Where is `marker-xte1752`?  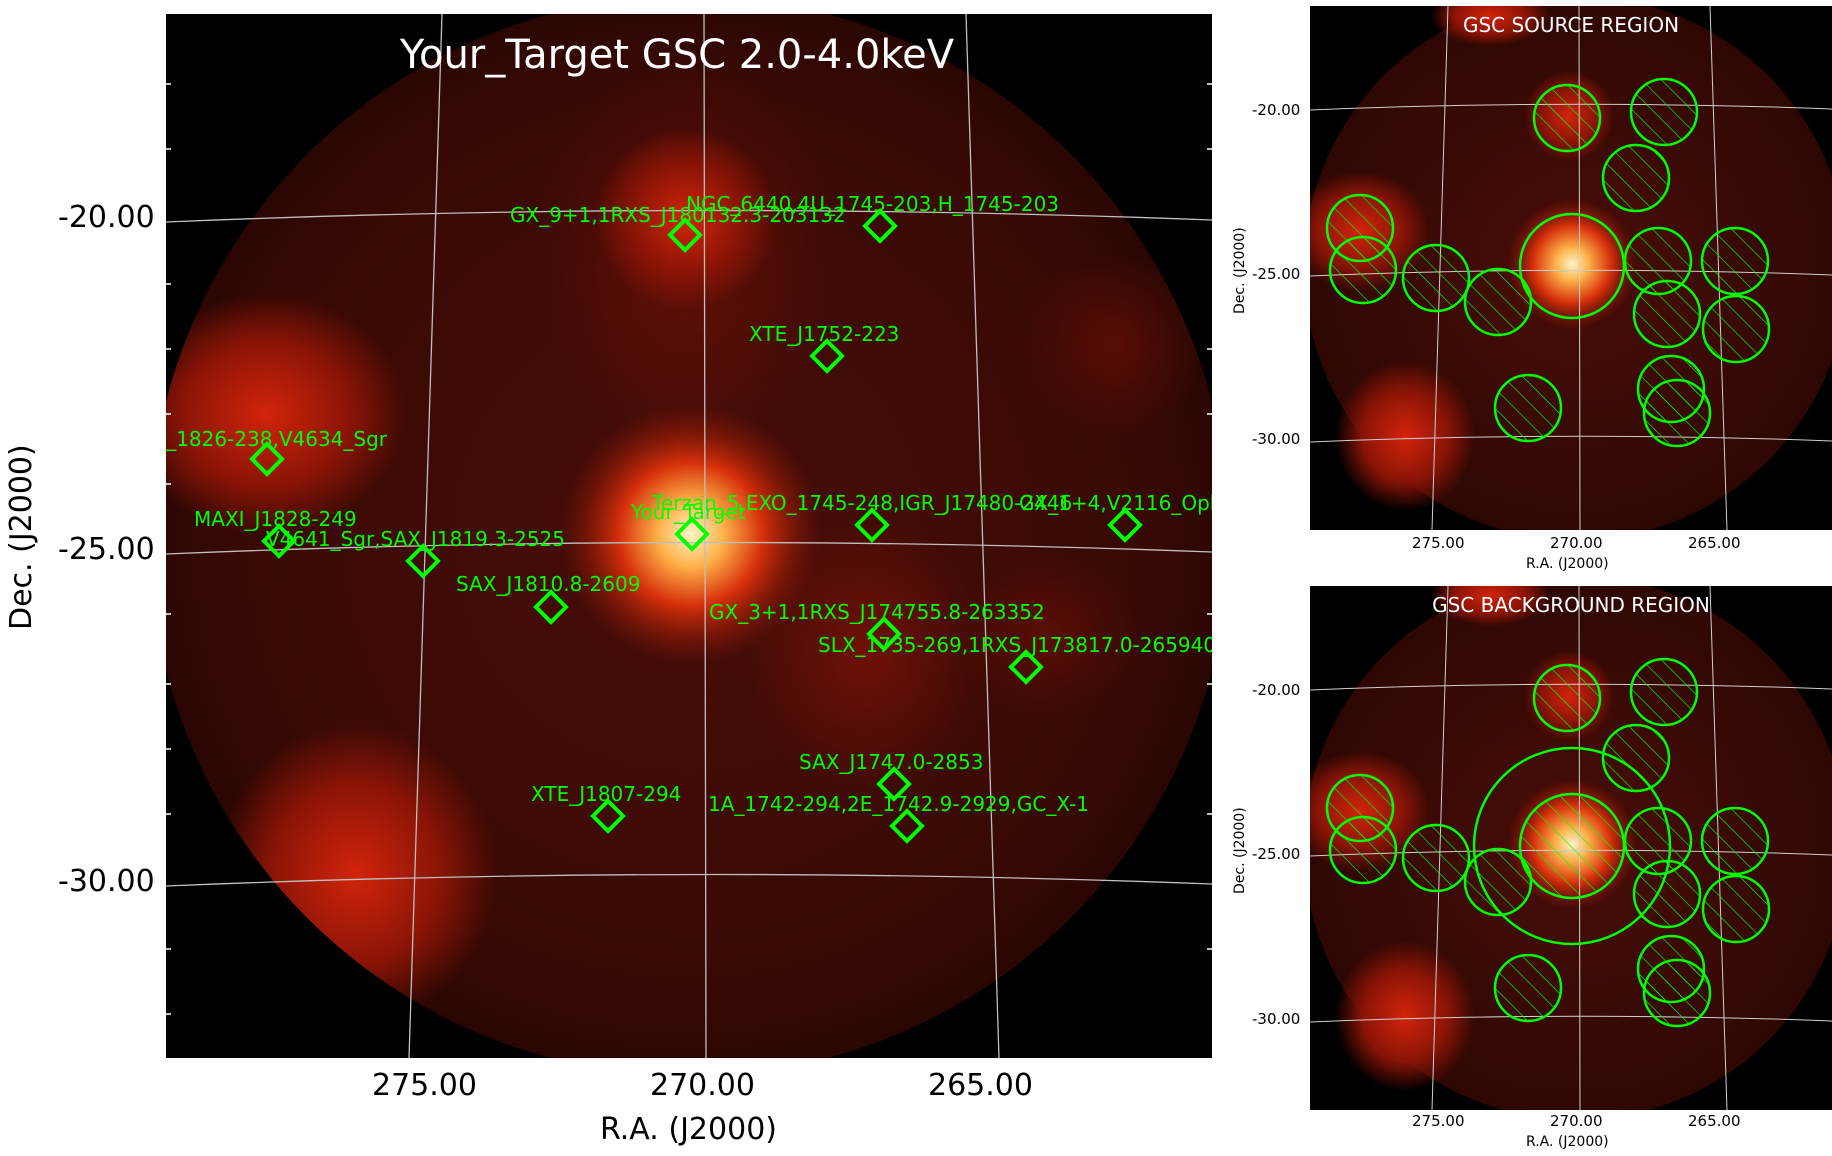
marker-xte1752 is located at coordinates (827, 356).